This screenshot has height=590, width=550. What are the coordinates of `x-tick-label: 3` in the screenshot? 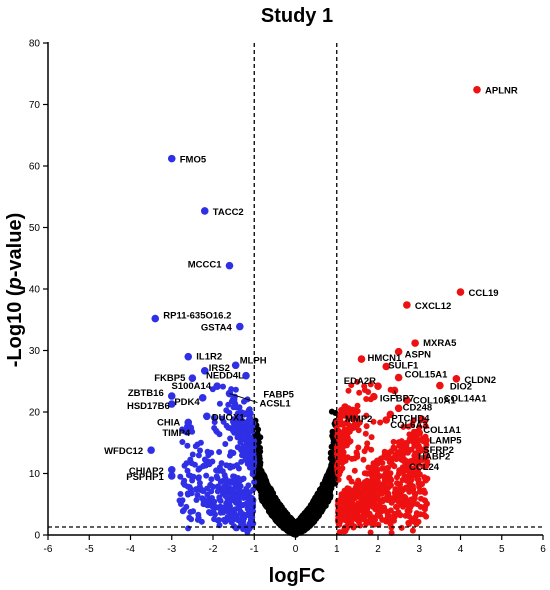 It's located at (419, 549).